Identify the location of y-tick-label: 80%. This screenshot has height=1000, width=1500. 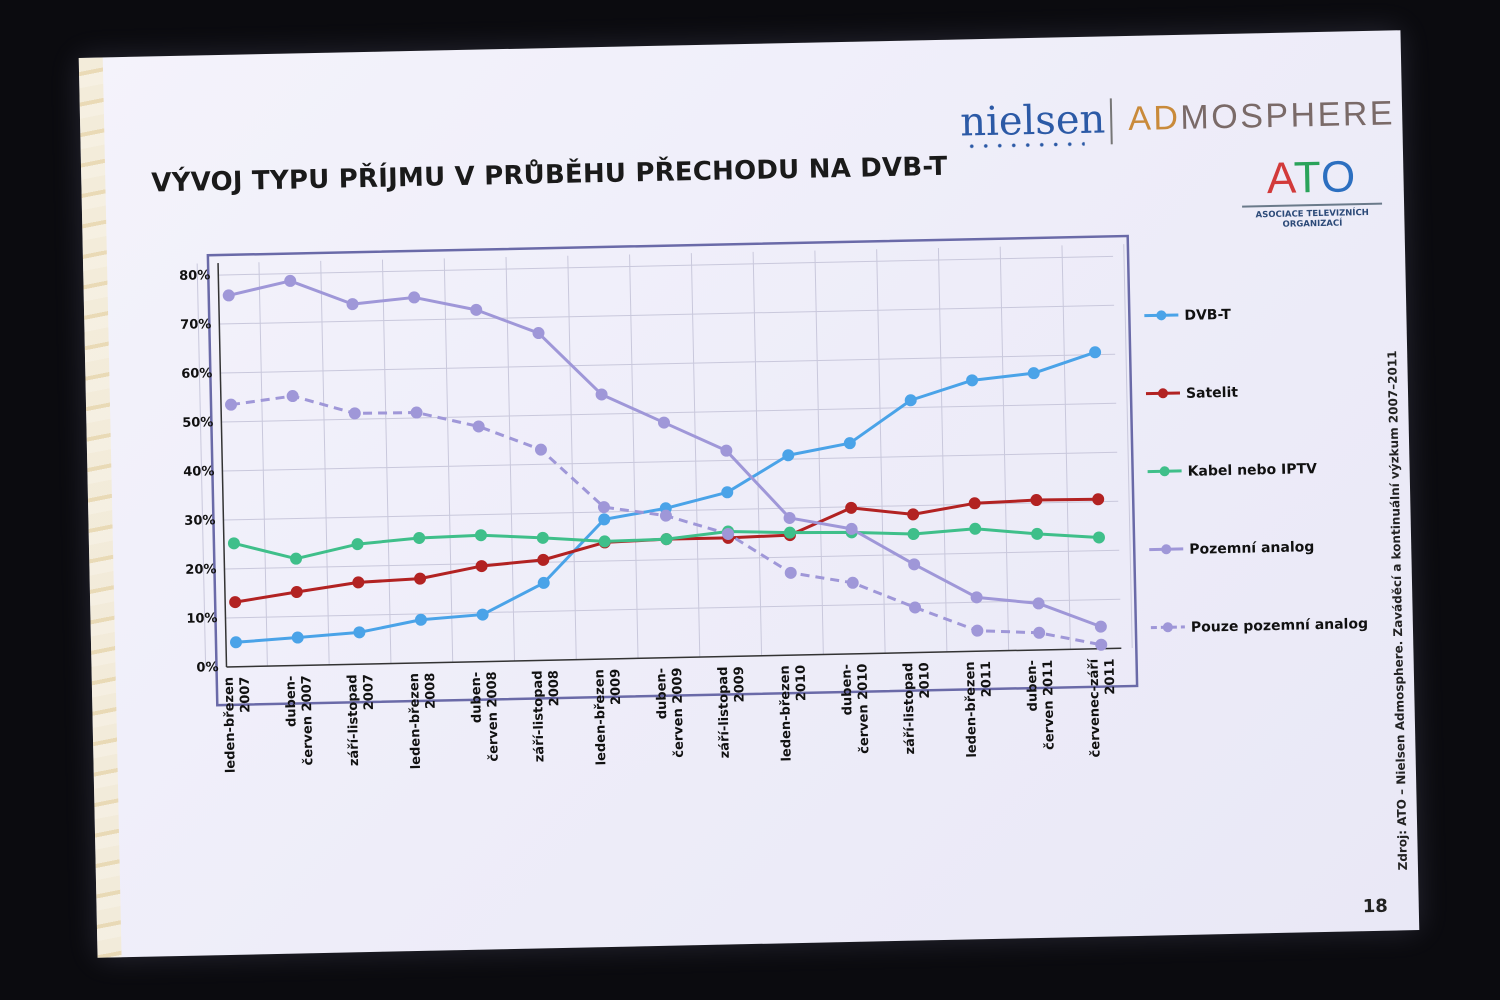
(194, 276).